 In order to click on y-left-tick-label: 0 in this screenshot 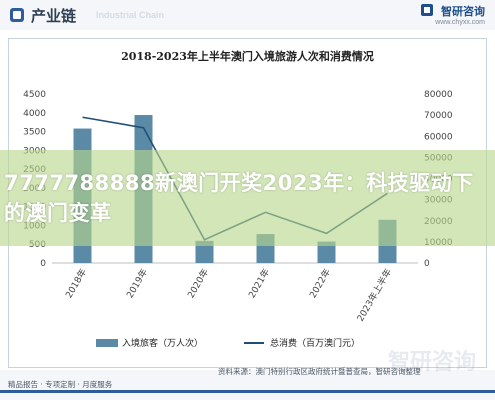, I will do `click(43, 264)`.